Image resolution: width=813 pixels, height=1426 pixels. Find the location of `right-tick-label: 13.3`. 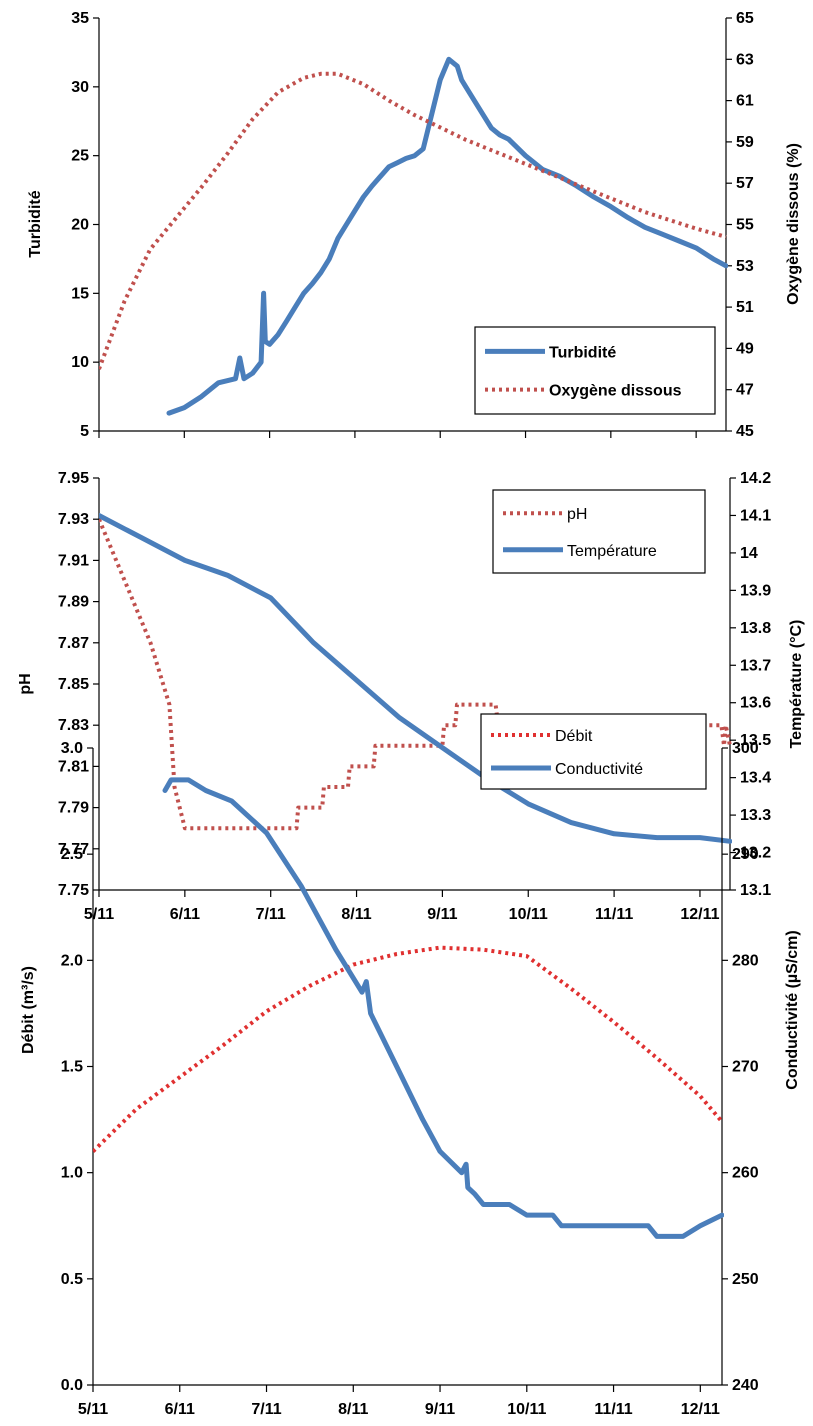

right-tick-label: 13.3 is located at coordinates (755, 815).